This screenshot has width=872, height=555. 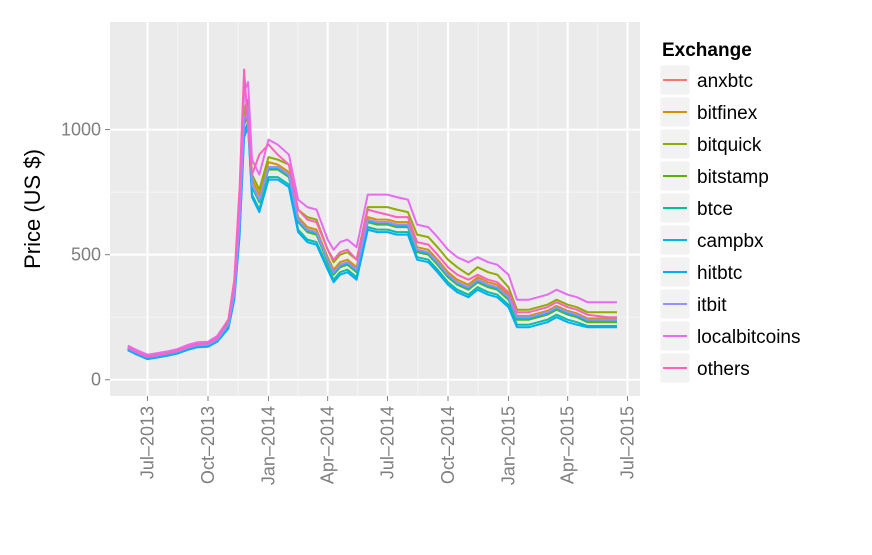 I want to click on y-tick-label: 500, so click(x=86, y=255).